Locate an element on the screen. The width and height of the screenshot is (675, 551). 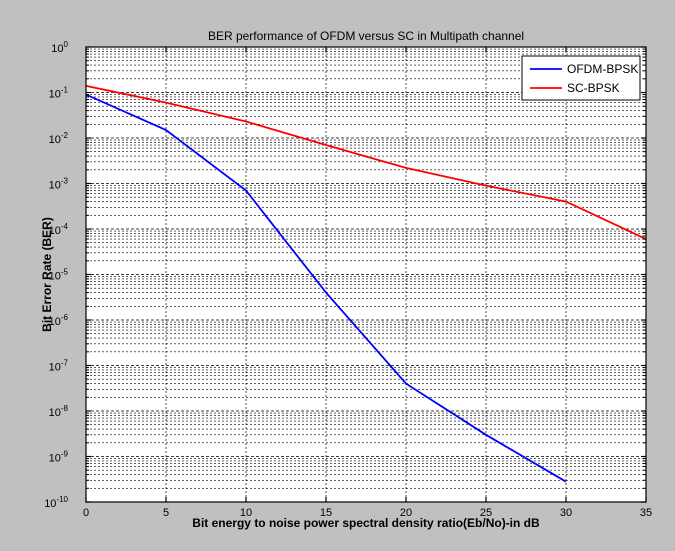
y-tick-label: 10⁻⁷ is located at coordinates (59, 366).